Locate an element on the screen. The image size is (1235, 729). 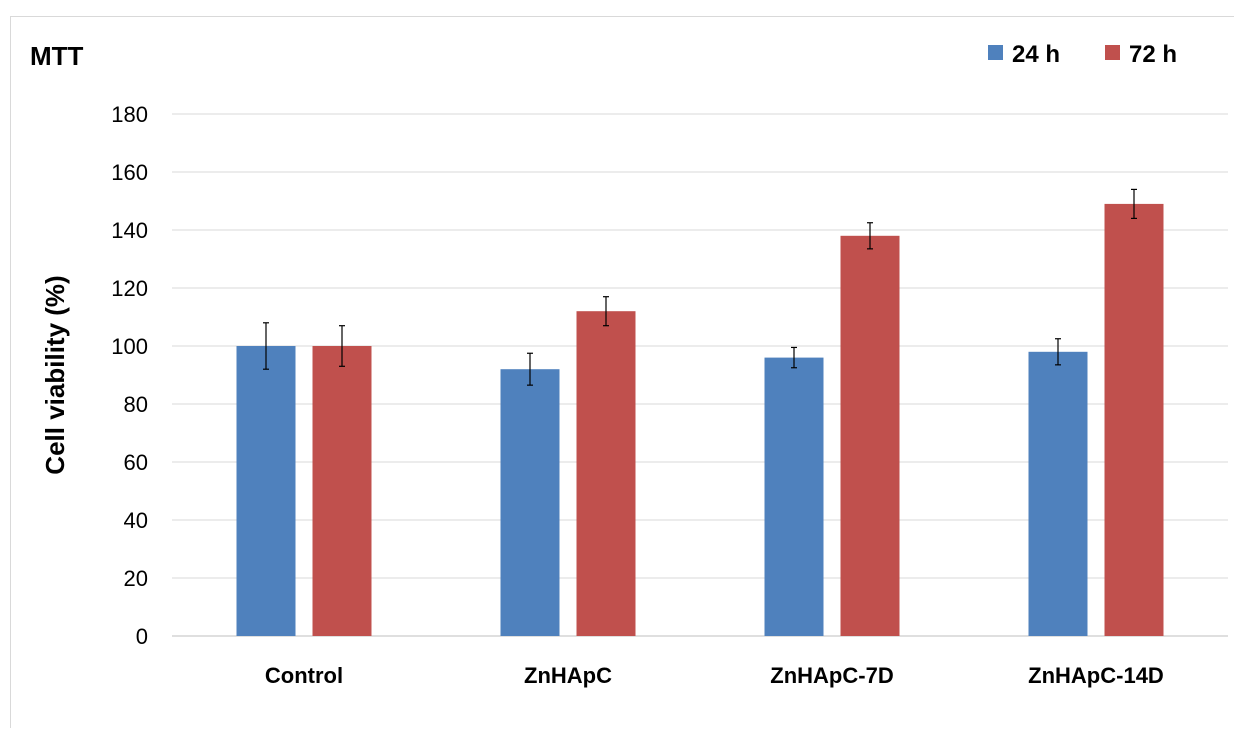
y-tick-label: 100 is located at coordinates (129, 346).